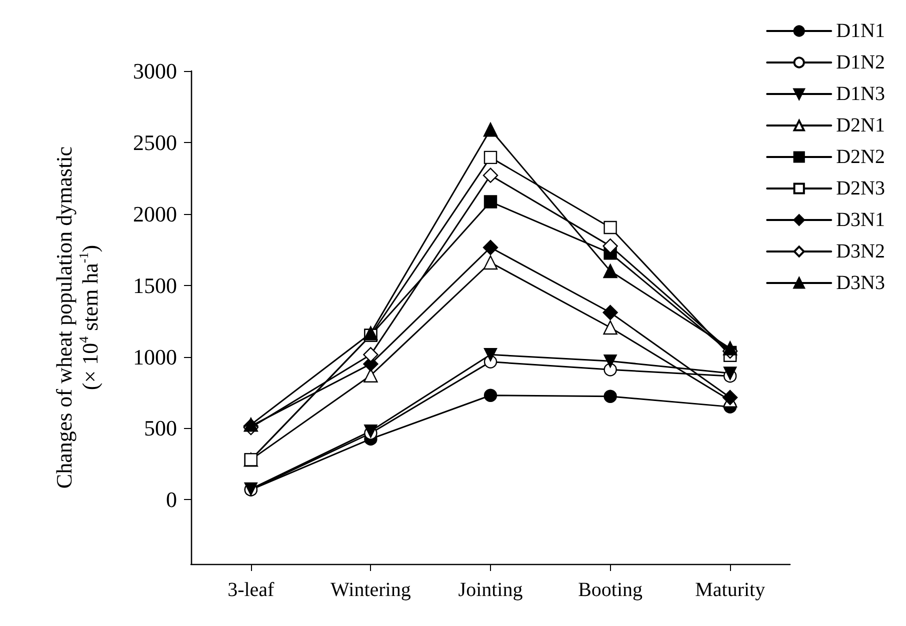  I want to click on y-tick-label: 2000, so click(155, 213).